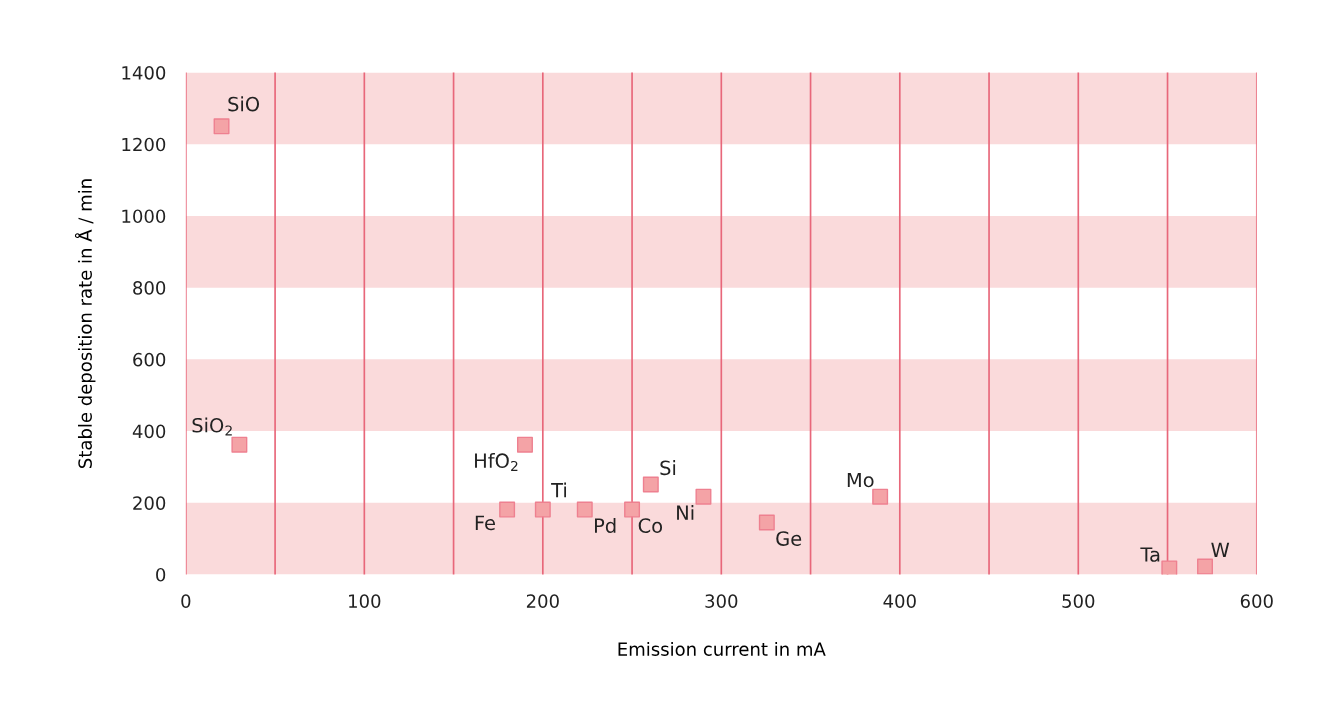 This screenshot has width=1337, height=711. What do you see at coordinates (161, 574) in the screenshot?
I see `y-tick-label: 0` at bounding box center [161, 574].